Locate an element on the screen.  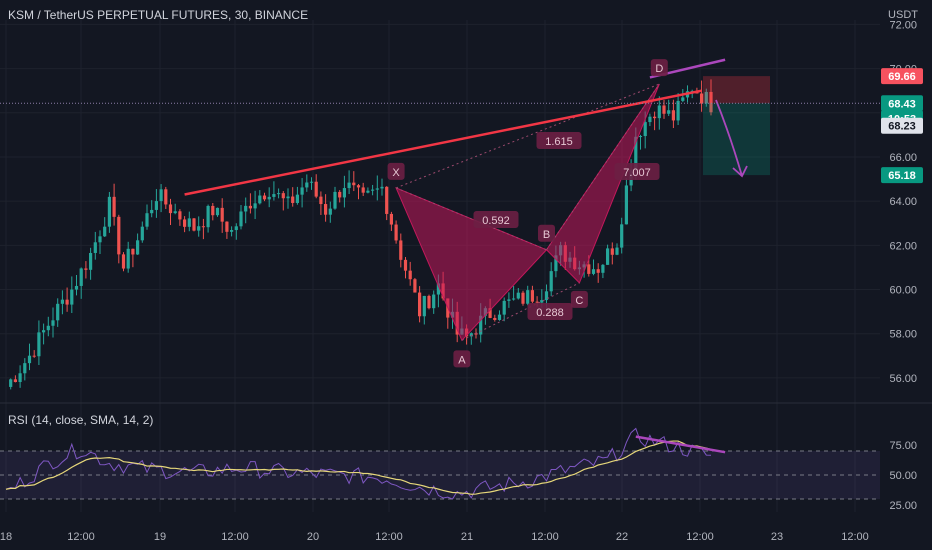
point-label-x: X is located at coordinates (396, 173).